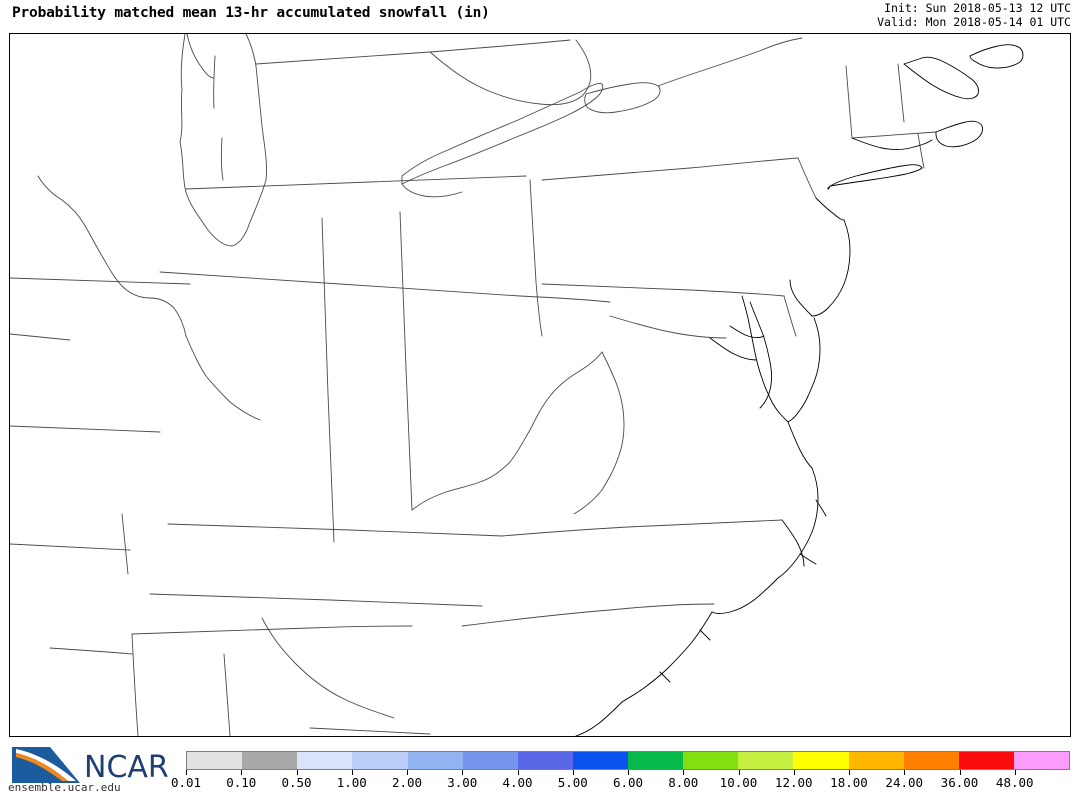  What do you see at coordinates (745, 595) in the screenshot?
I see `coastline-nc-south` at bounding box center [745, 595].